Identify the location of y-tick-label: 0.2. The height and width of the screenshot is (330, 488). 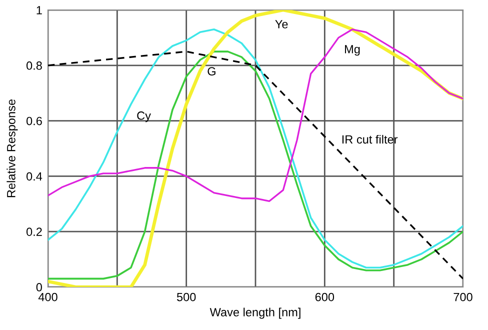
(34, 232).